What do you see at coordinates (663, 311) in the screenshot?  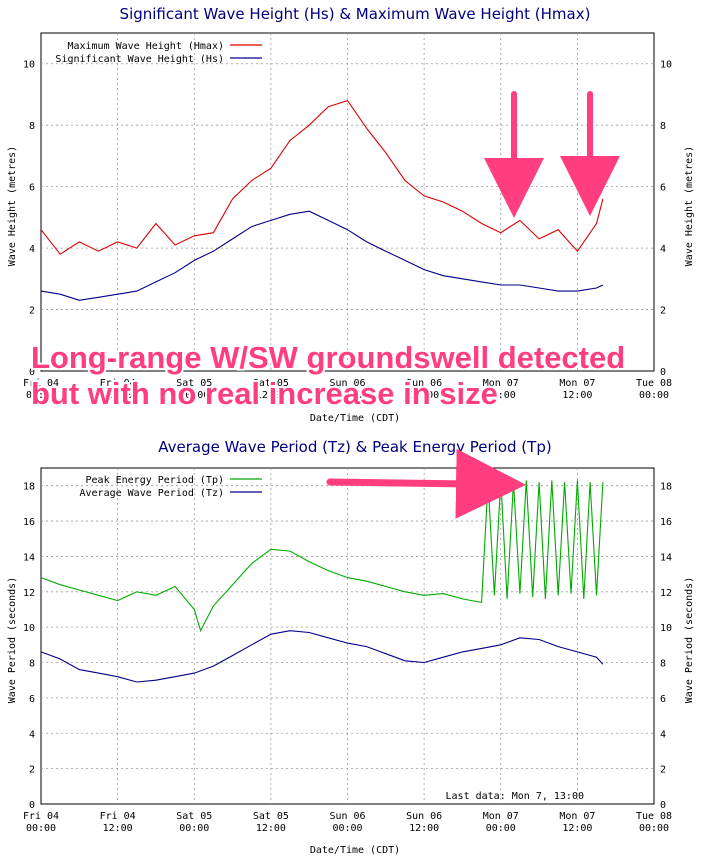 I see `chart1-ytick-right: 2` at bounding box center [663, 311].